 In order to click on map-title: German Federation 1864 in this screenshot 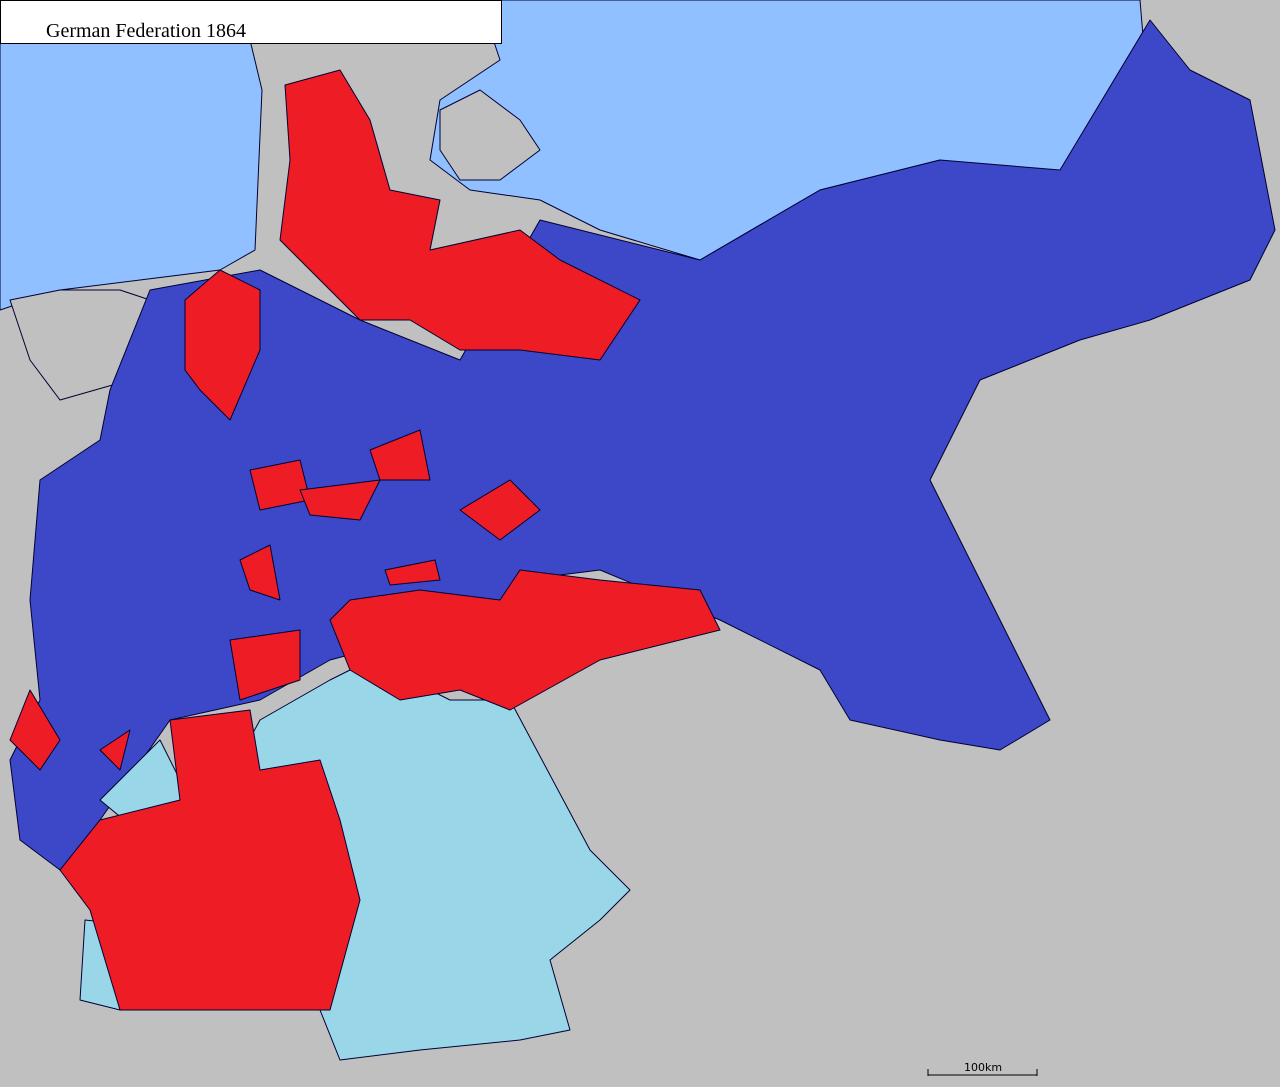, I will do `click(146, 31)`.